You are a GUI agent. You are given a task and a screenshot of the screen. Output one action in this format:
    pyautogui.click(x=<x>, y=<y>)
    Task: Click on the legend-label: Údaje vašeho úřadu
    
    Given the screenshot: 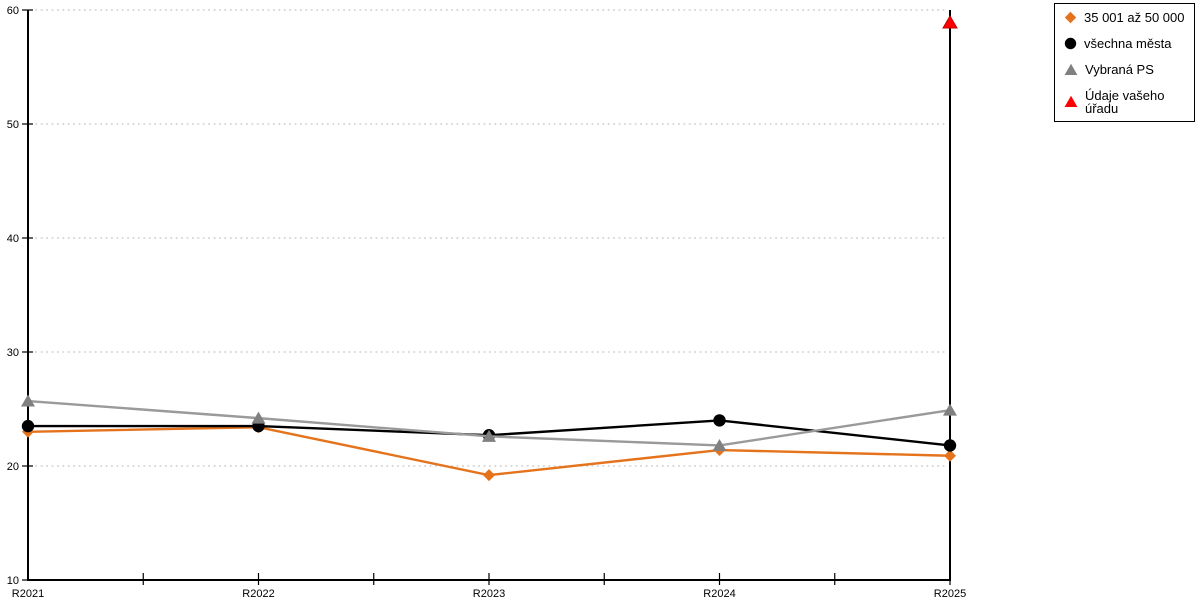 What is the action you would take?
    pyautogui.click(x=1125, y=101)
    